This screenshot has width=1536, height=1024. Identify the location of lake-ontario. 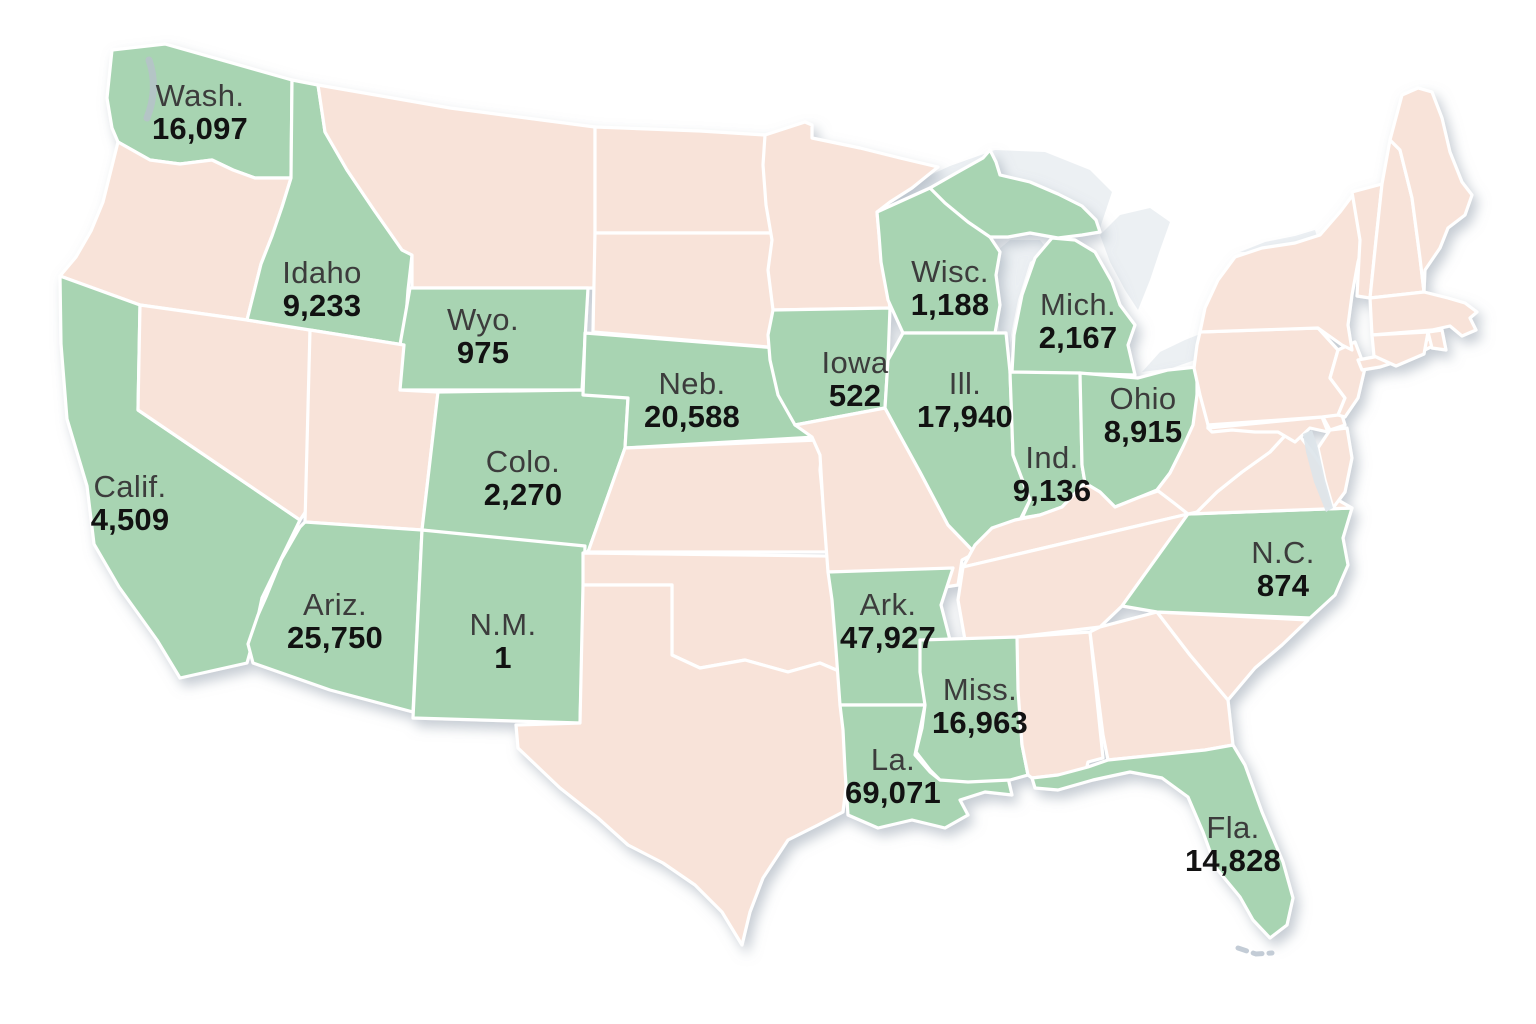
(1279, 241).